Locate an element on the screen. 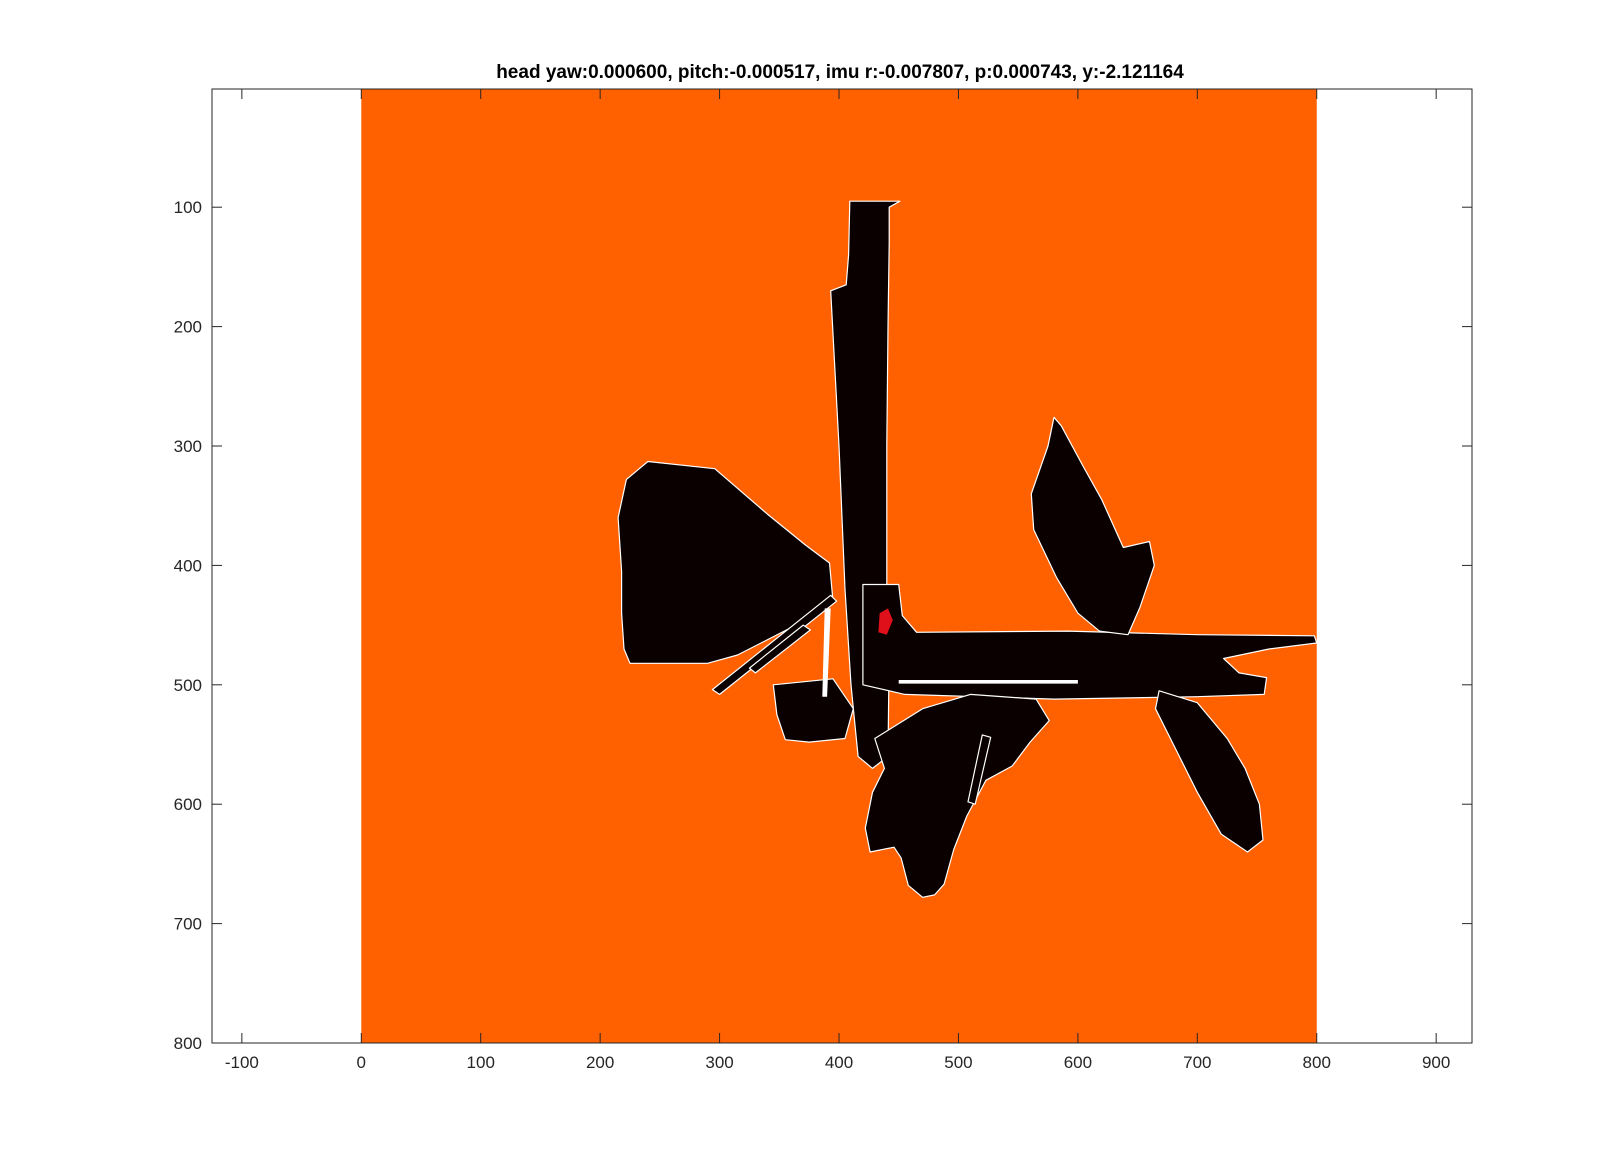 This screenshot has height=1168, width=1616. y-tick-label: 600 is located at coordinates (188, 804).